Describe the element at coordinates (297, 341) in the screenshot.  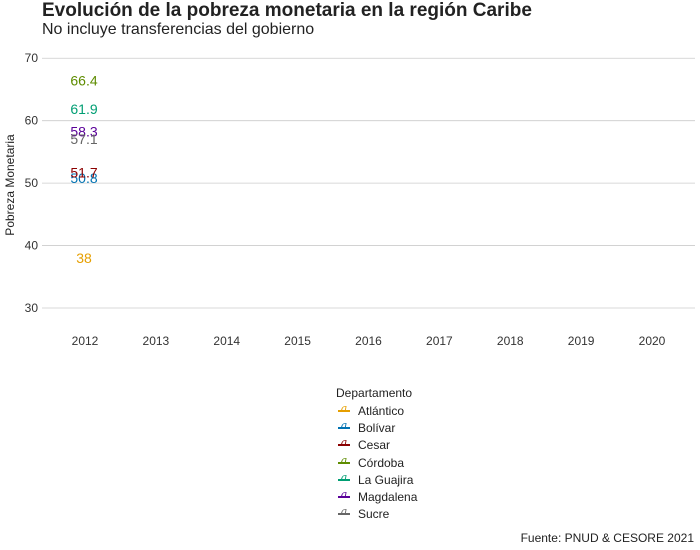
I see `x-tick-label: 2015` at that location.